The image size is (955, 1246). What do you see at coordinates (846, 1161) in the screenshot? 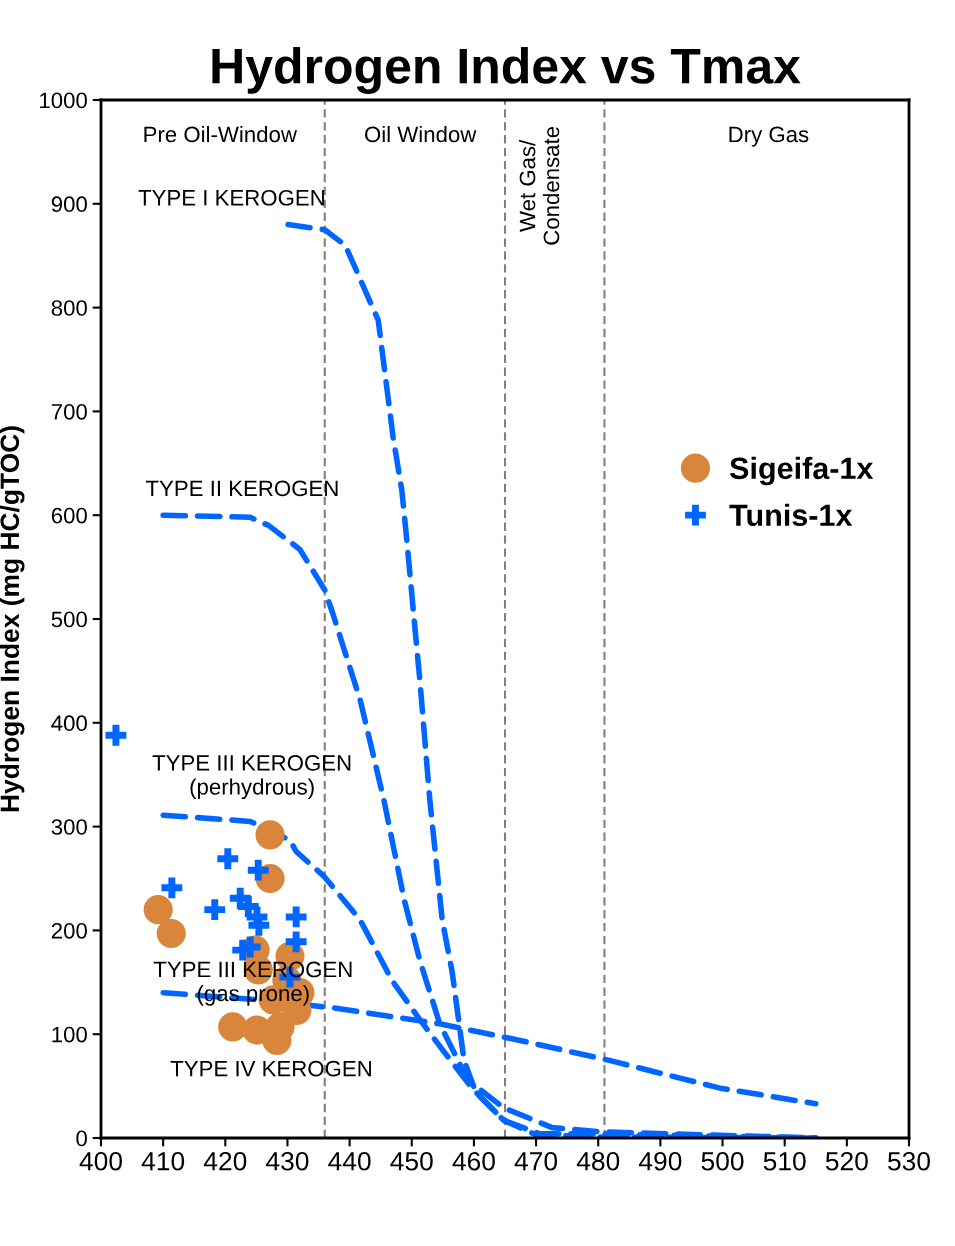
I see `x-tick-label: 520` at bounding box center [846, 1161].